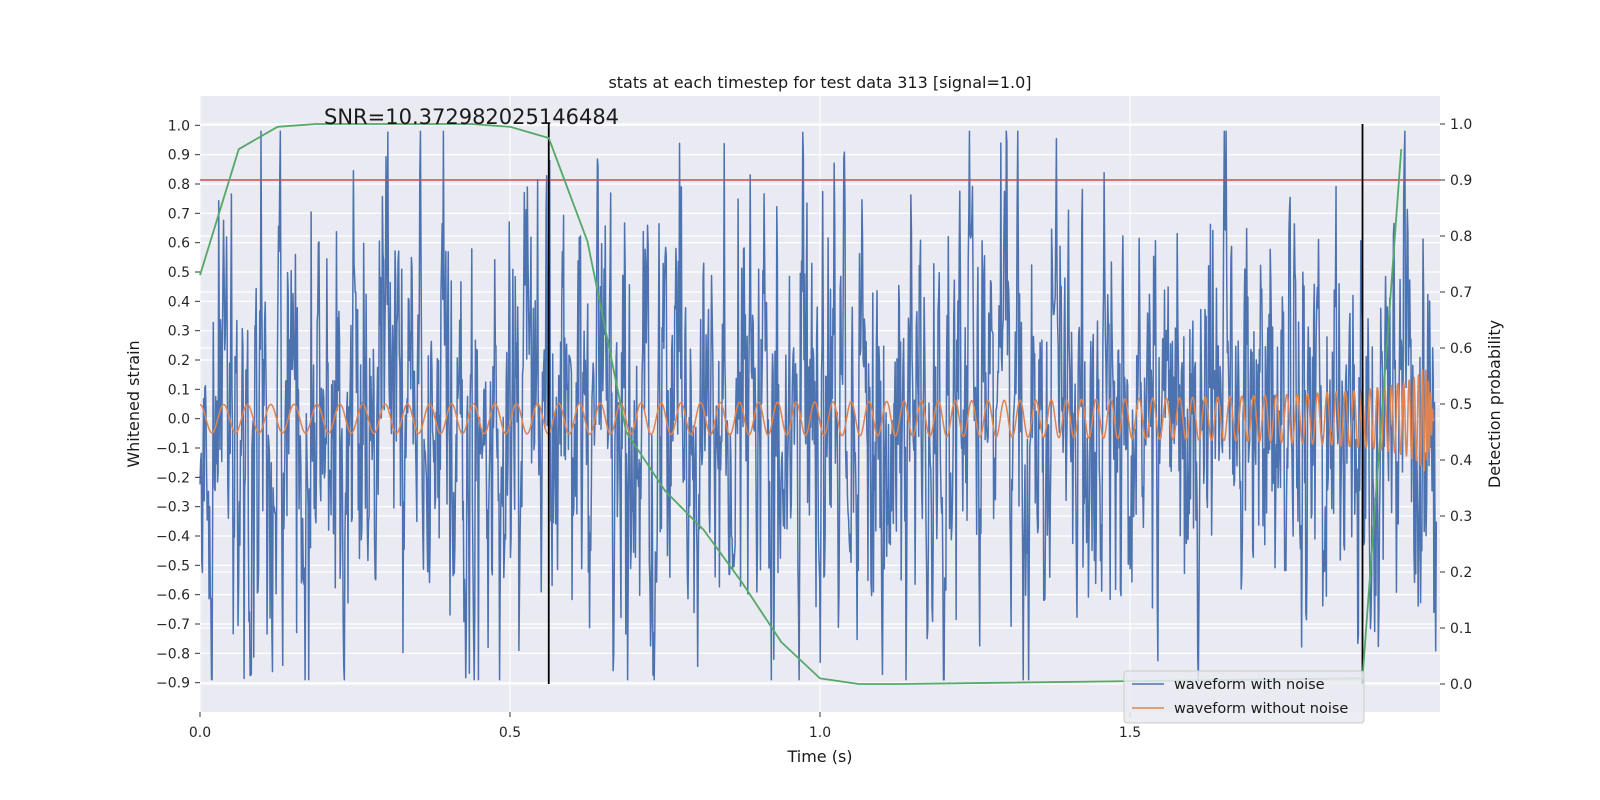  What do you see at coordinates (1461, 181) in the screenshot?
I see `y-tick-label-right: 0.9` at bounding box center [1461, 181].